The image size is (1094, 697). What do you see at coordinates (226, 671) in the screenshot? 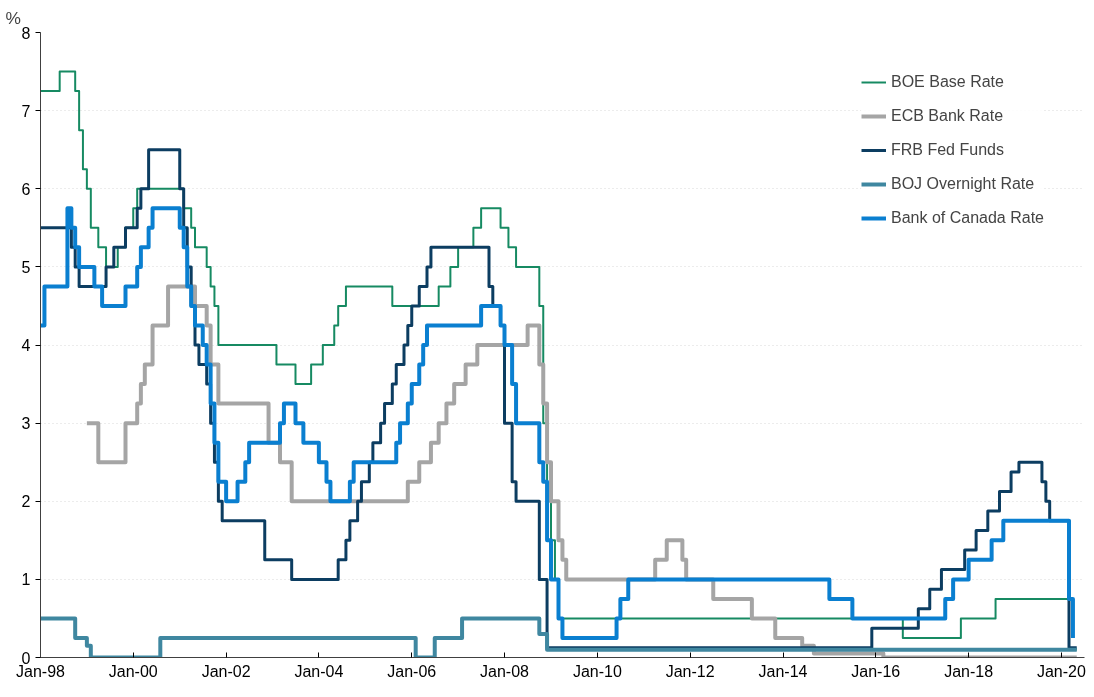
I see `x-tick-label: Jan-02` at bounding box center [226, 671].